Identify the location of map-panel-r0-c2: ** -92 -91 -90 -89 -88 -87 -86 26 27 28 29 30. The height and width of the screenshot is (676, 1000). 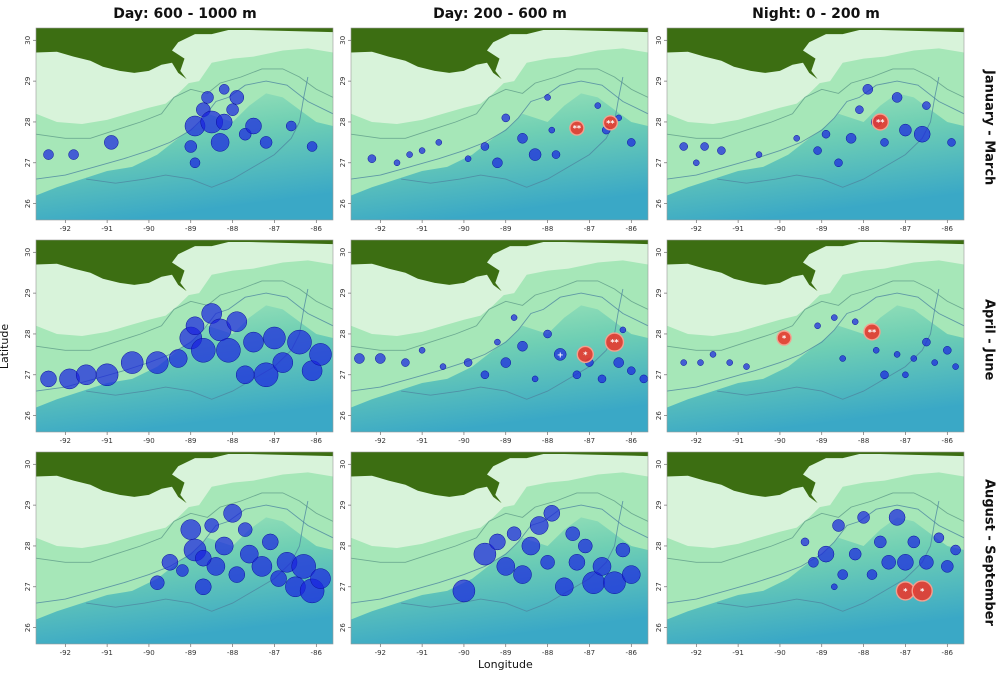
(810, 132).